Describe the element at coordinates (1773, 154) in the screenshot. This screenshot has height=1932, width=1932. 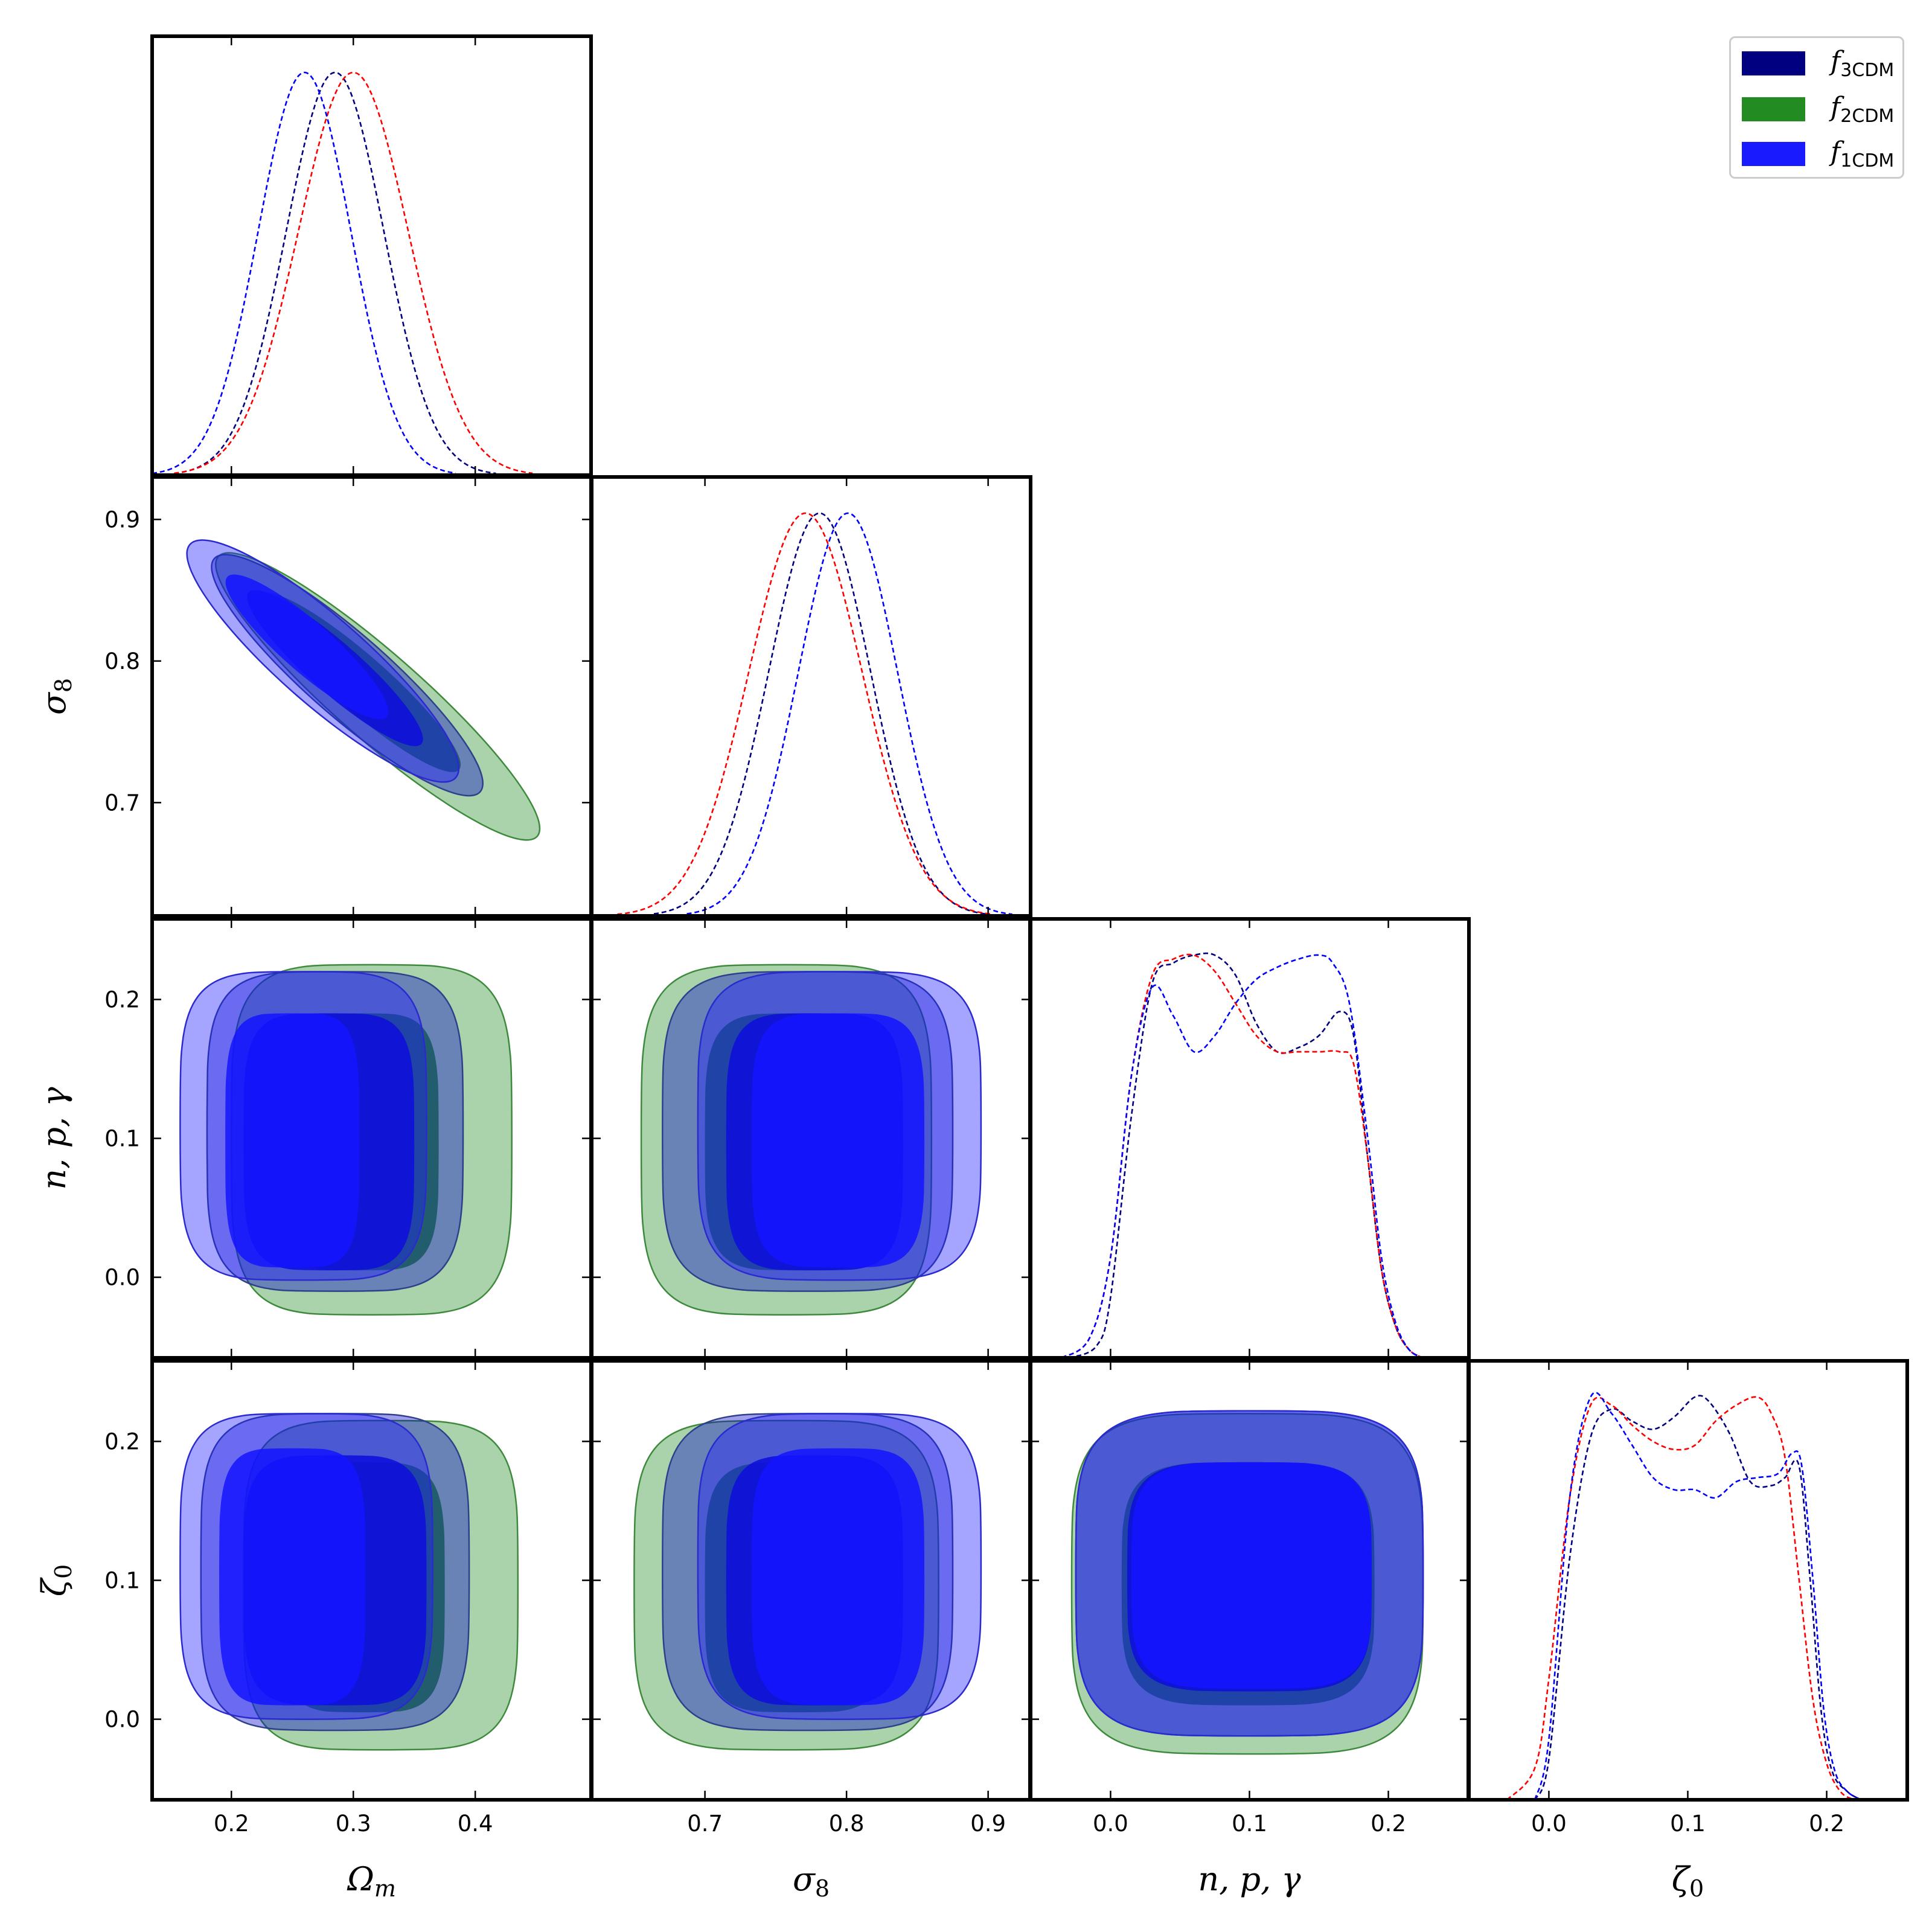
I see `legend-swatch-f1cdm` at that location.